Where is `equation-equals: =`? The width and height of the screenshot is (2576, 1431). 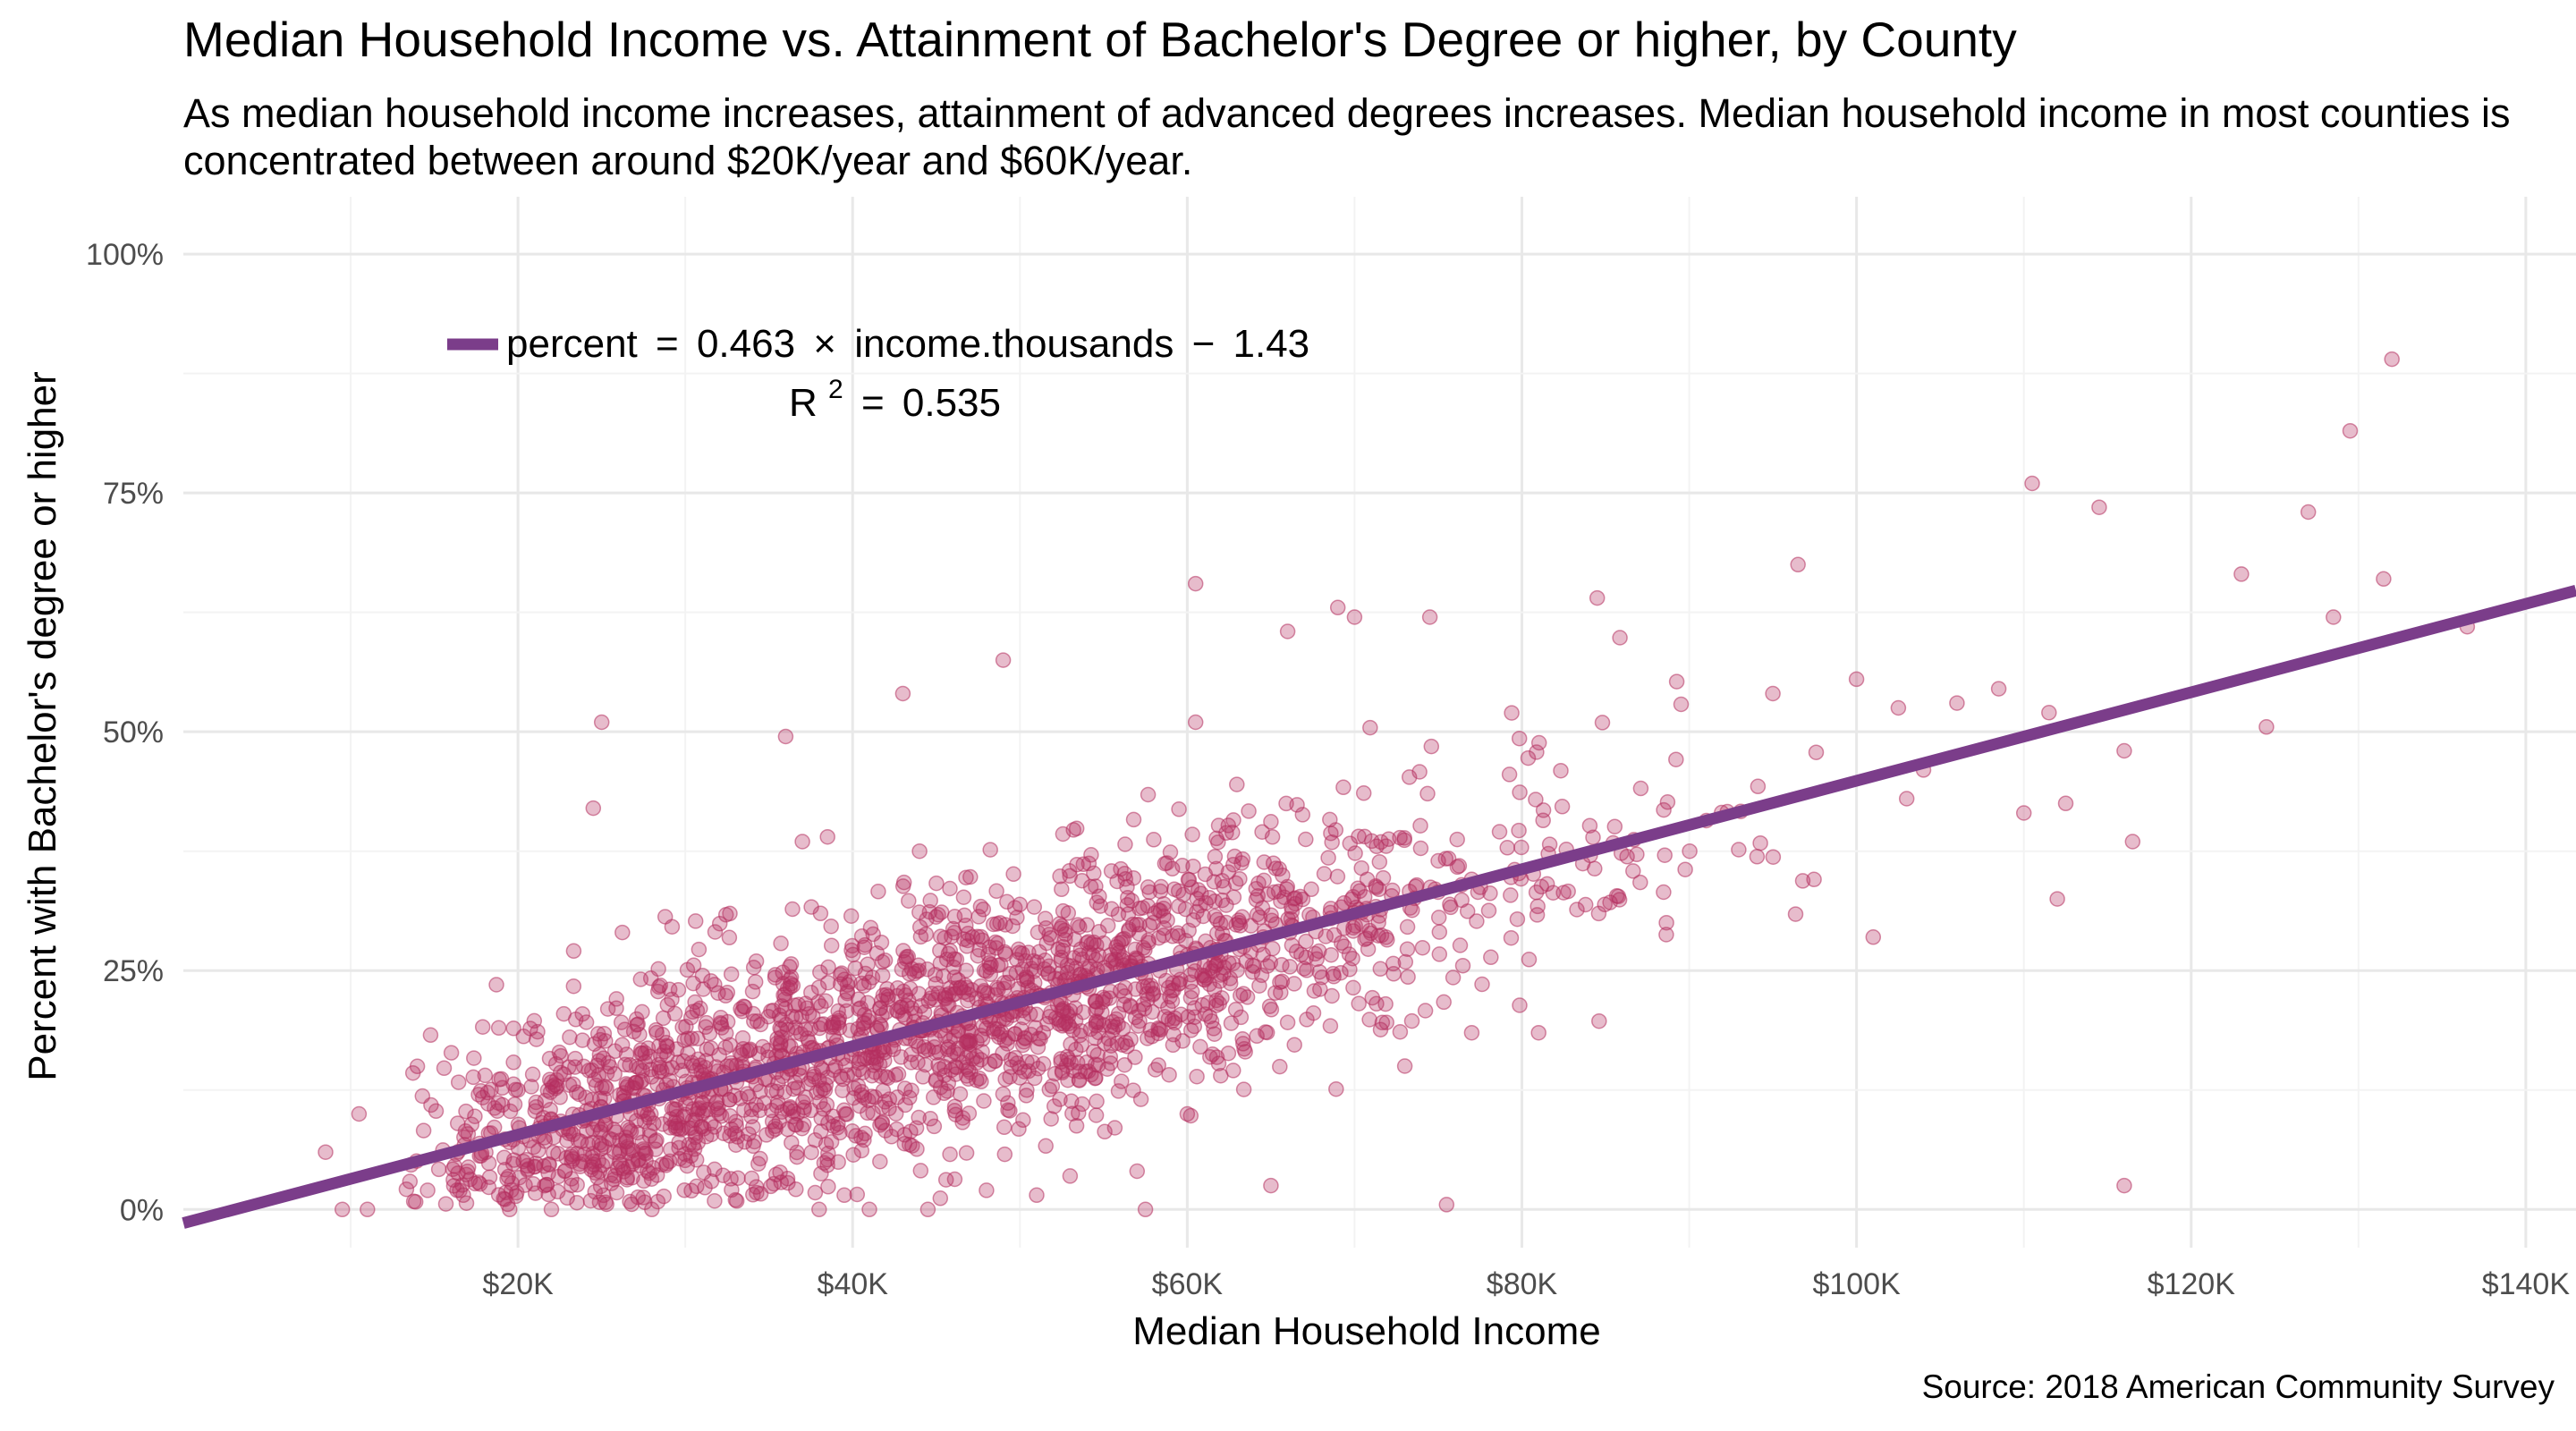
equation-equals: = is located at coordinates (667, 344).